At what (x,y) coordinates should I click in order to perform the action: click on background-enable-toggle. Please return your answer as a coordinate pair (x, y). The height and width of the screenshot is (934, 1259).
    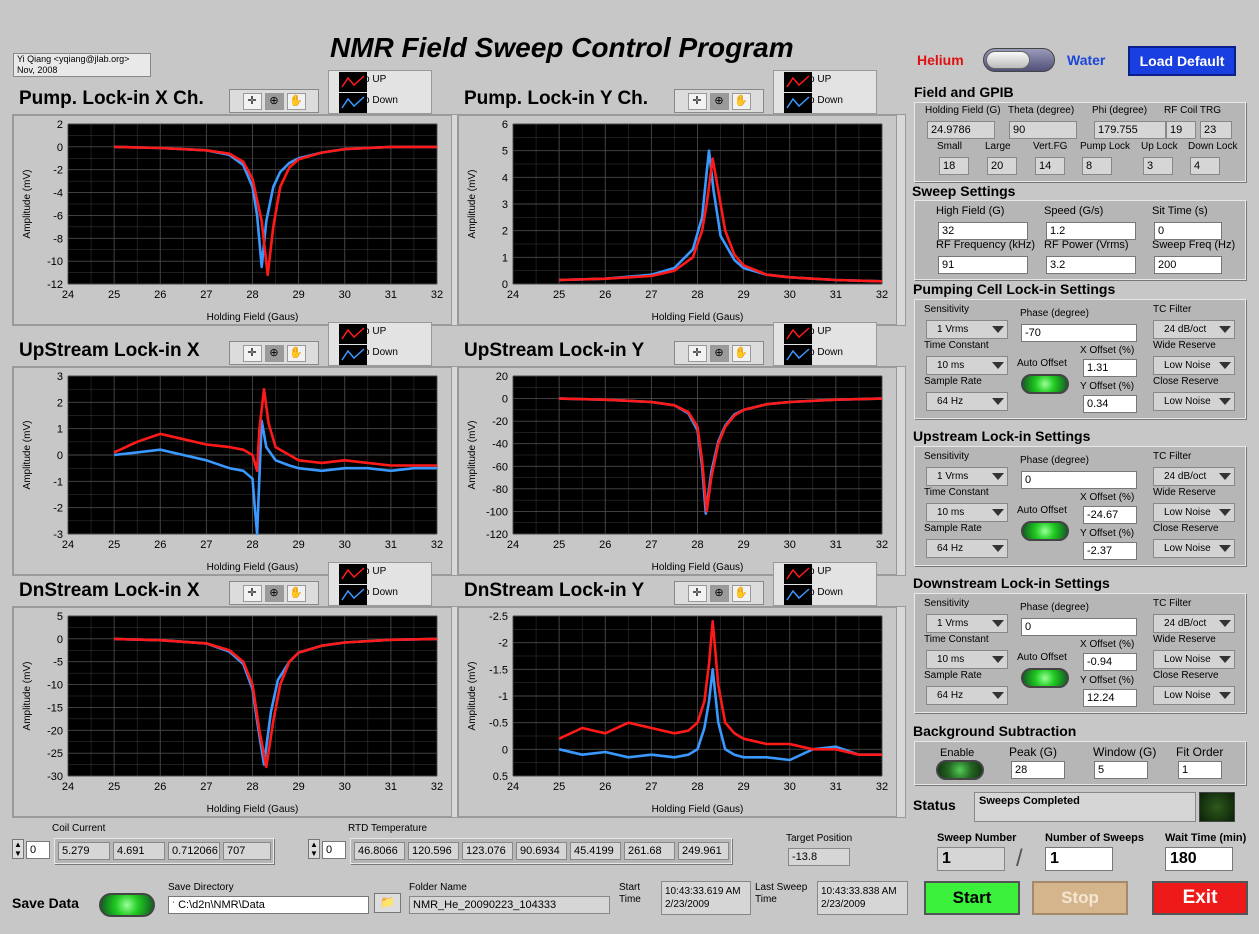
    Looking at the image, I should click on (960, 770).